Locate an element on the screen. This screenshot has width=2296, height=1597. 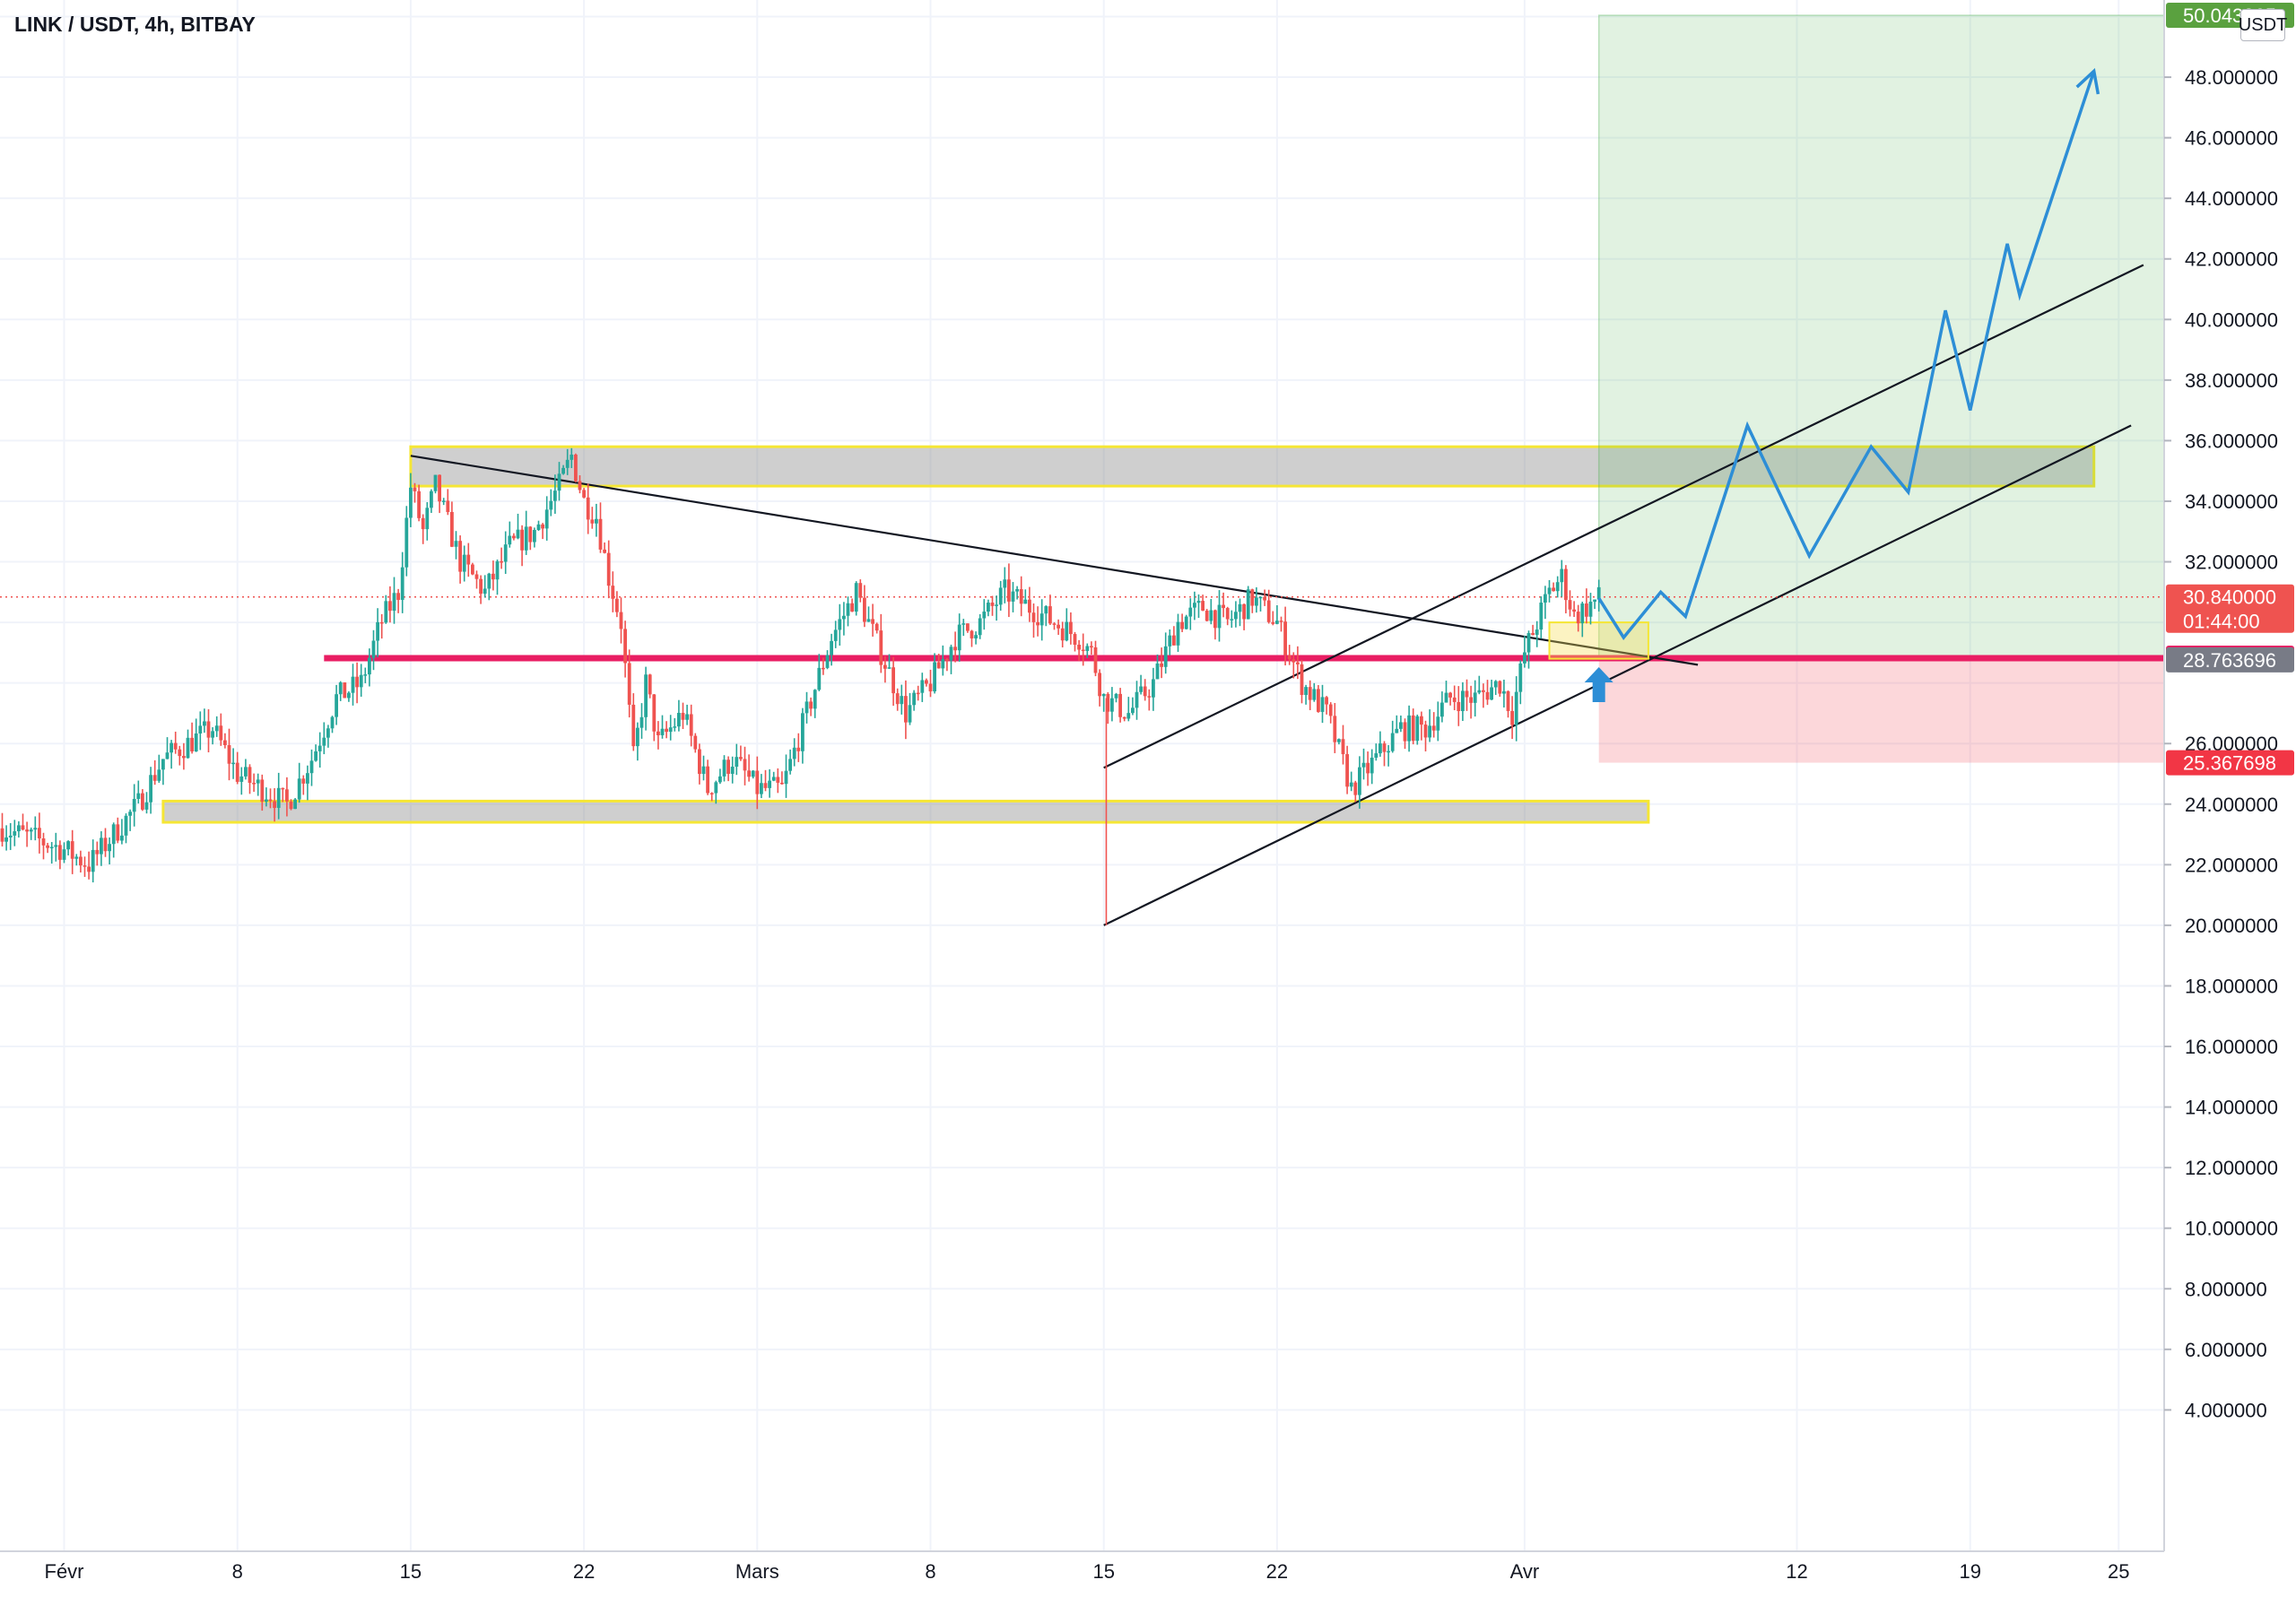
arrow-up-icon is located at coordinates (1598, 685).